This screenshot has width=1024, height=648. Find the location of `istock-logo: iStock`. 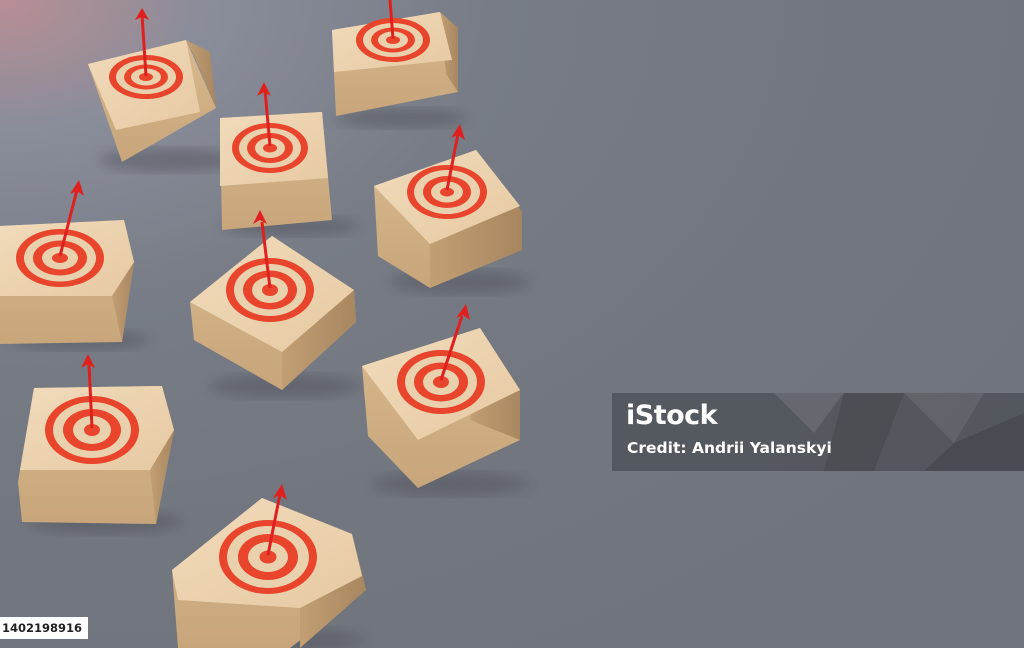

istock-logo: iStock is located at coordinates (672, 415).